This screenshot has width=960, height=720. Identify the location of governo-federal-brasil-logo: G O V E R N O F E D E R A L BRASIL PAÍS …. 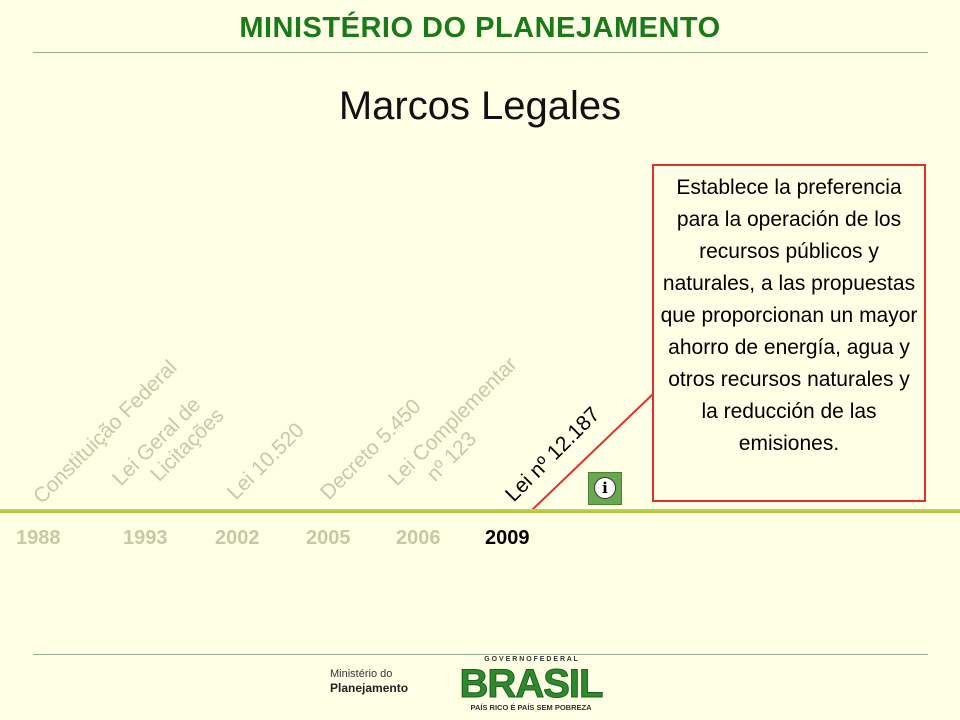
(531, 684).